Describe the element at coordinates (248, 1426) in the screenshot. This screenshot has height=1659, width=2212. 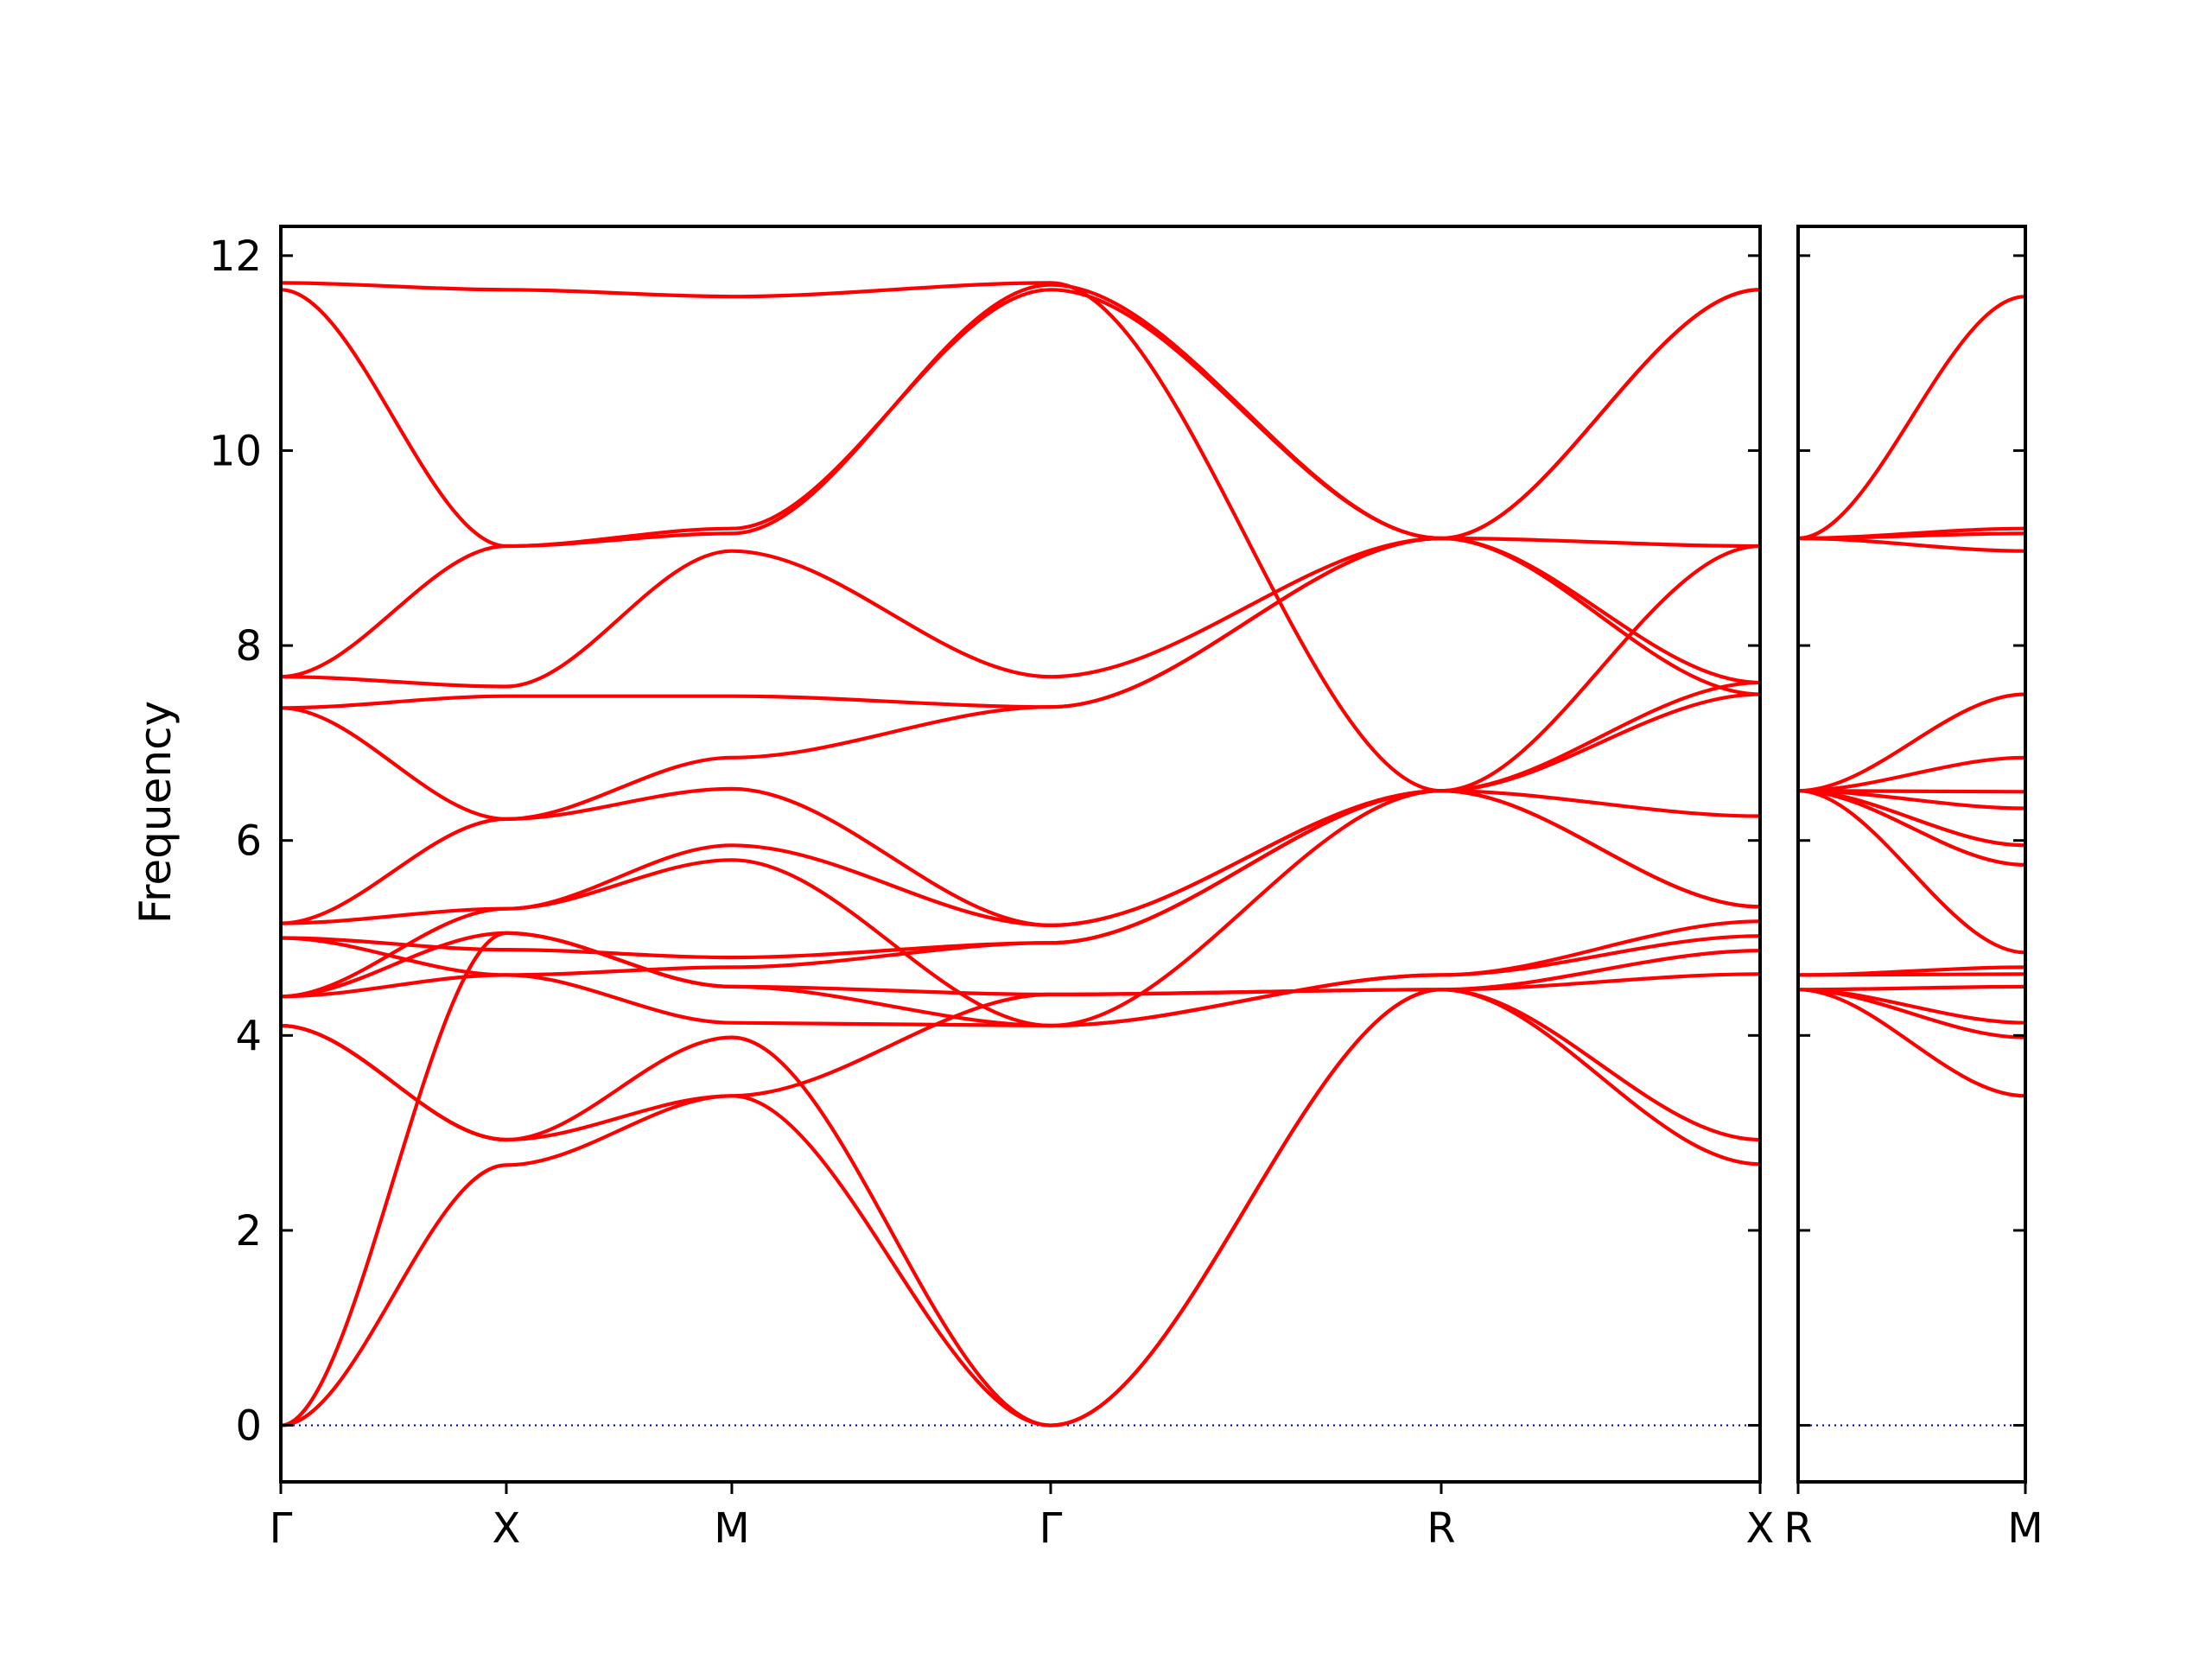
I see `y-tick-label: 0` at that location.